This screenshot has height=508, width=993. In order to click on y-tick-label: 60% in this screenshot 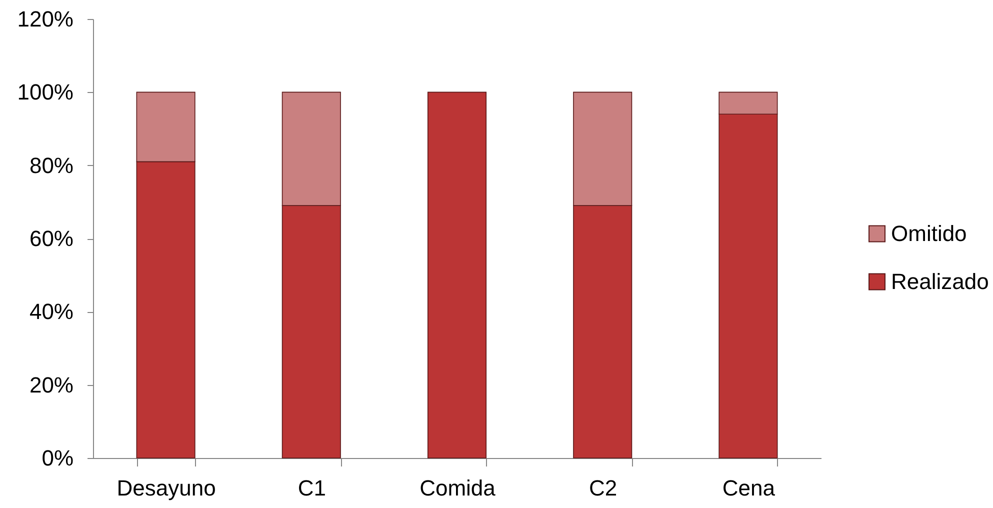, I will do `click(51, 238)`.